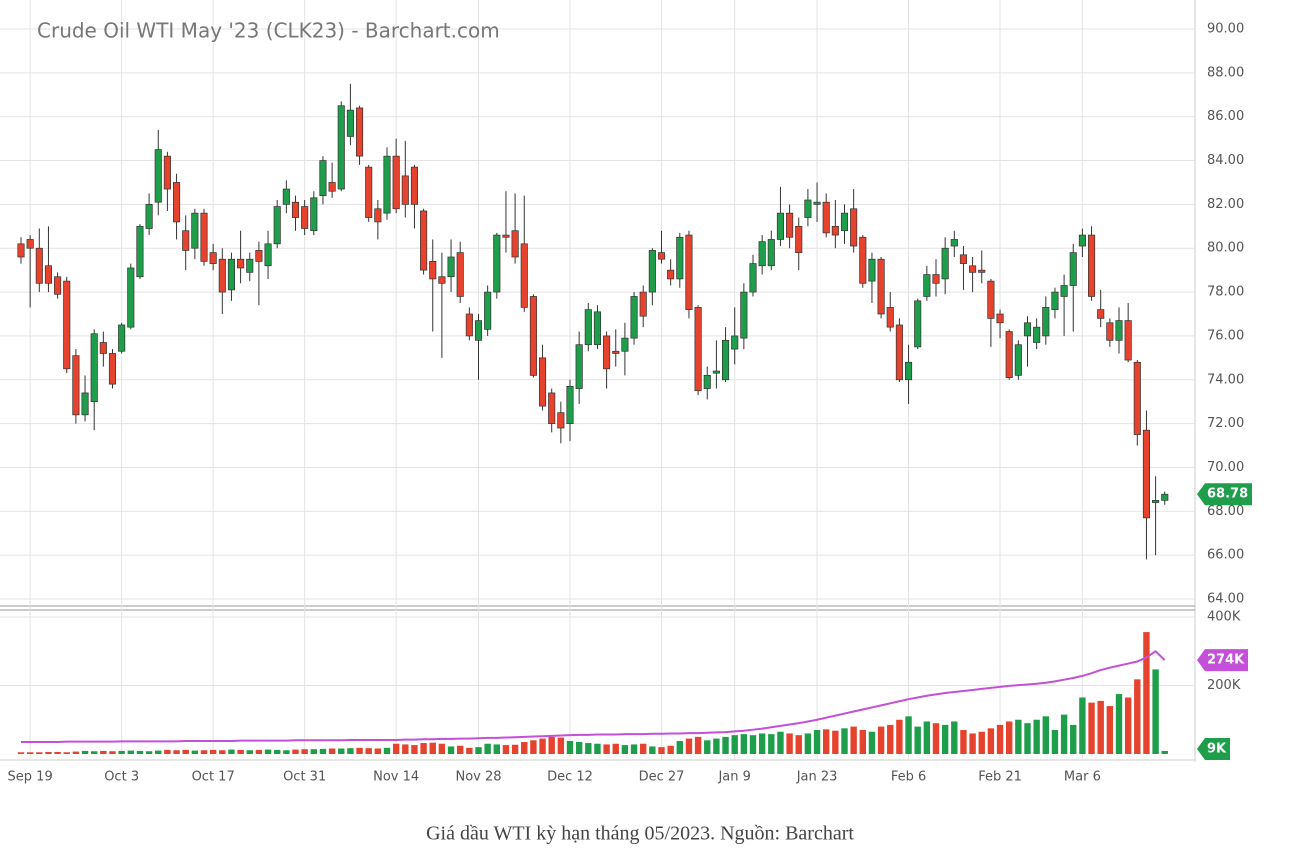 The height and width of the screenshot is (855, 1289). What do you see at coordinates (733, 777) in the screenshot?
I see `x-tick-label: Jan 9` at bounding box center [733, 777].